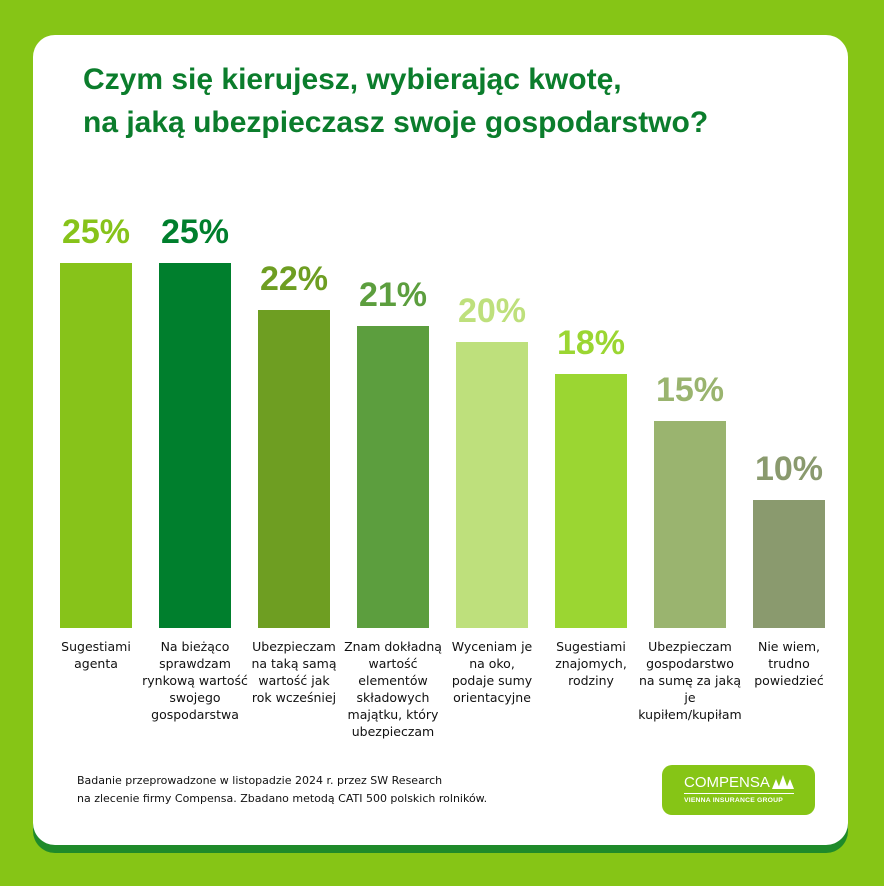 This screenshot has width=884, height=886. What do you see at coordinates (393, 714) in the screenshot?
I see `category-label-line: majątku, który` at bounding box center [393, 714].